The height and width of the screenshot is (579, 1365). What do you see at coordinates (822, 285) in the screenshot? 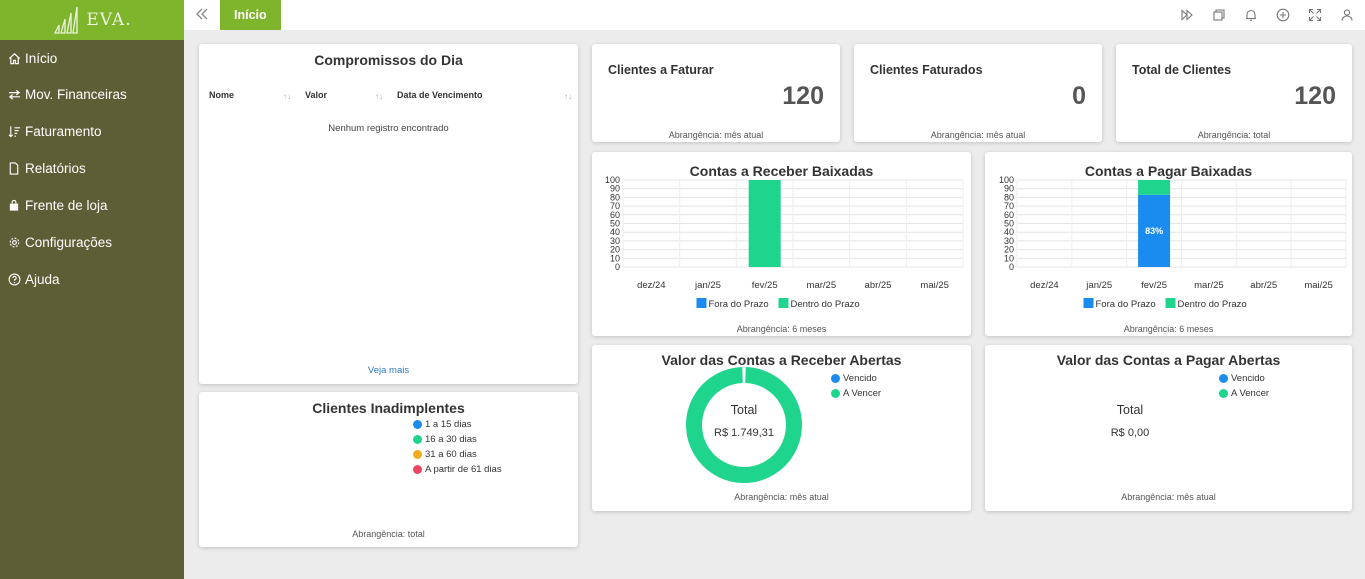
I see `x-tick-label: mar/25` at bounding box center [822, 285].